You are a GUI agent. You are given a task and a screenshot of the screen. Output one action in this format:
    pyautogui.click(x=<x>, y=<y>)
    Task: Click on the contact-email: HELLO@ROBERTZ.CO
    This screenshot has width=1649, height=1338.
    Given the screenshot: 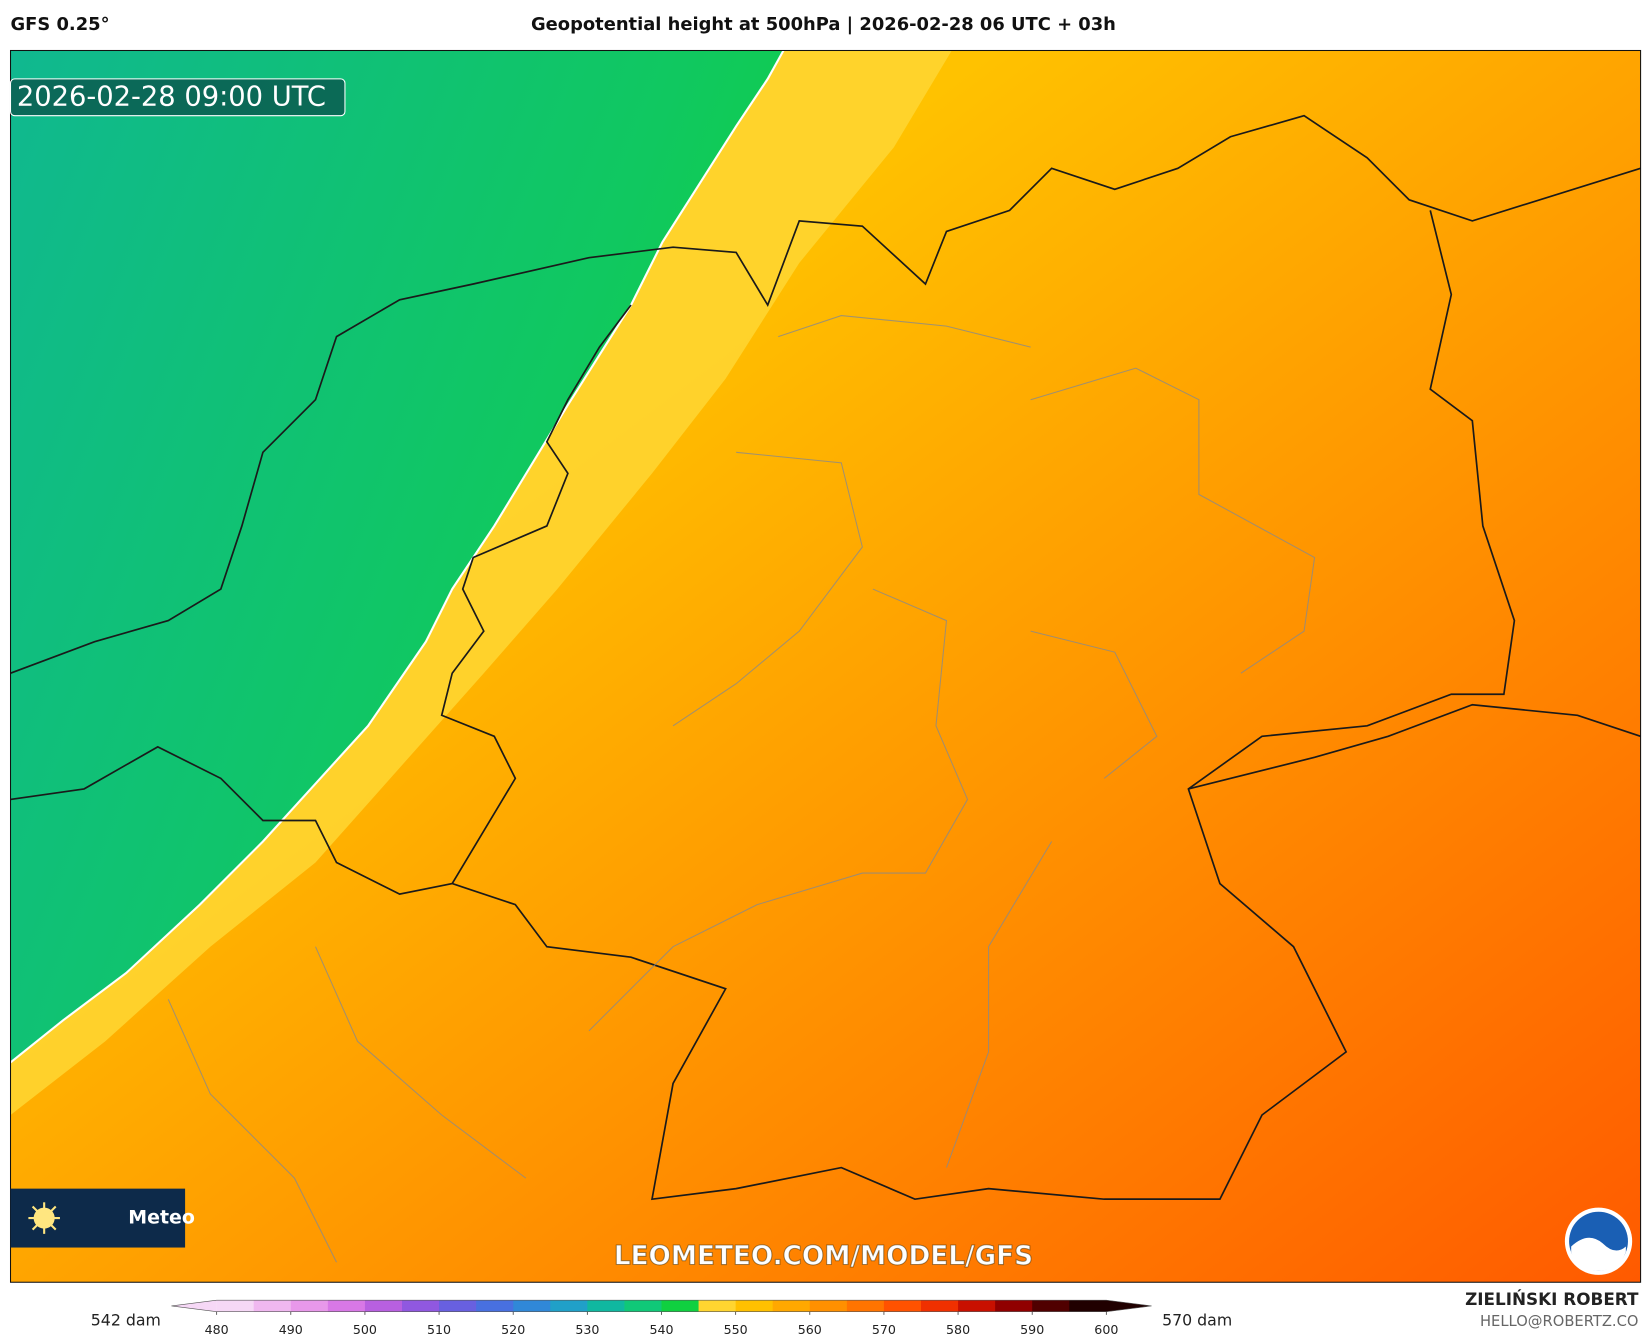 What is the action you would take?
    pyautogui.click(x=1559, y=1321)
    